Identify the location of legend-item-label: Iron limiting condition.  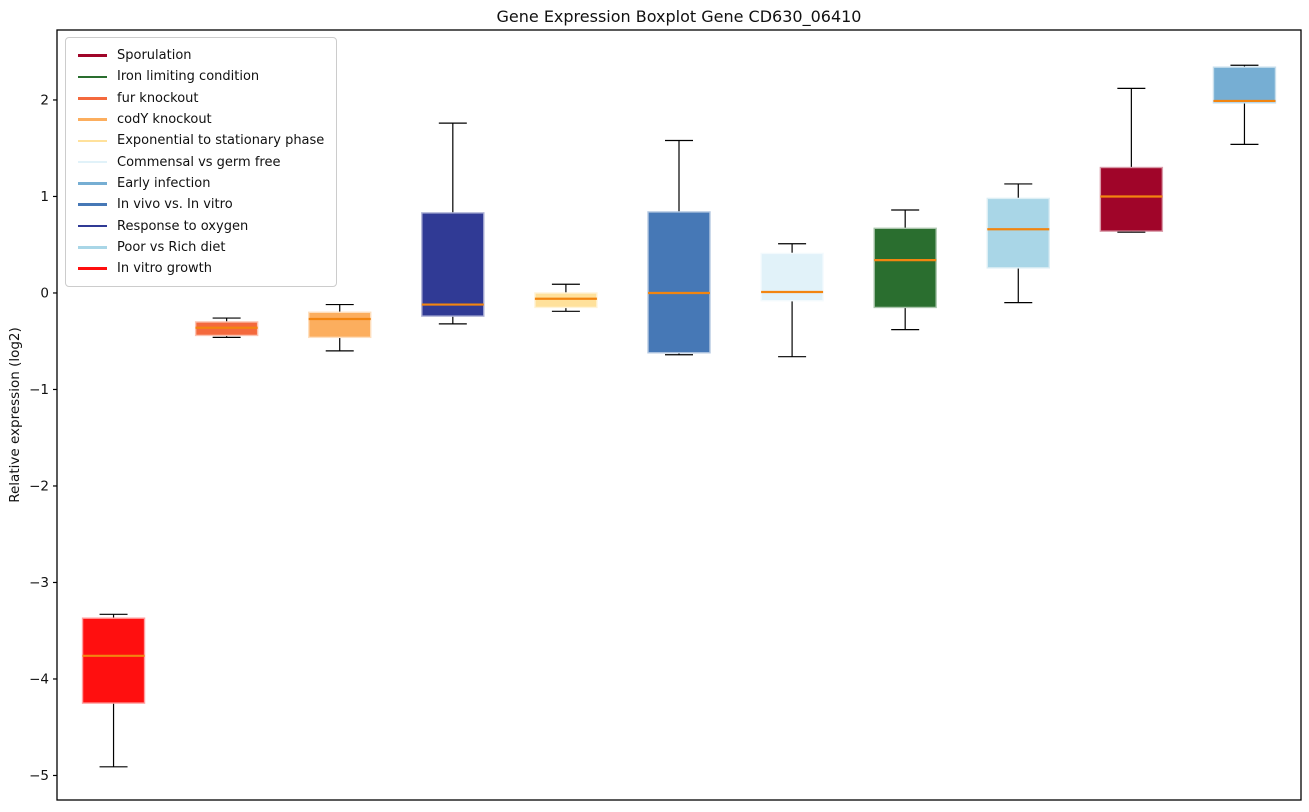
(188, 77).